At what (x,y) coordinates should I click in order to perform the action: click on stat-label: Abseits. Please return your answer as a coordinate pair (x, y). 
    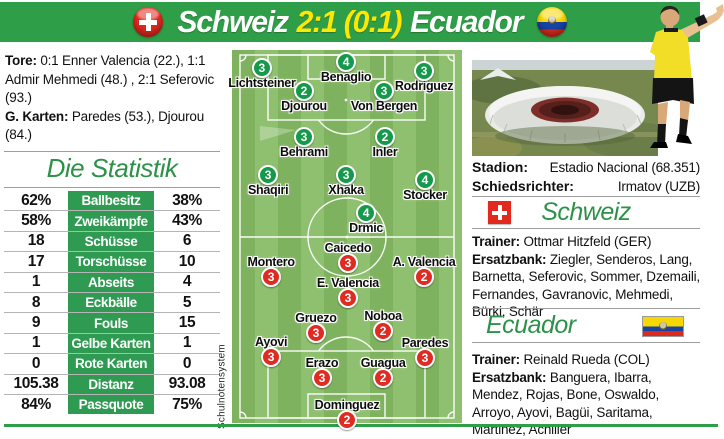
    Looking at the image, I should click on (111, 282).